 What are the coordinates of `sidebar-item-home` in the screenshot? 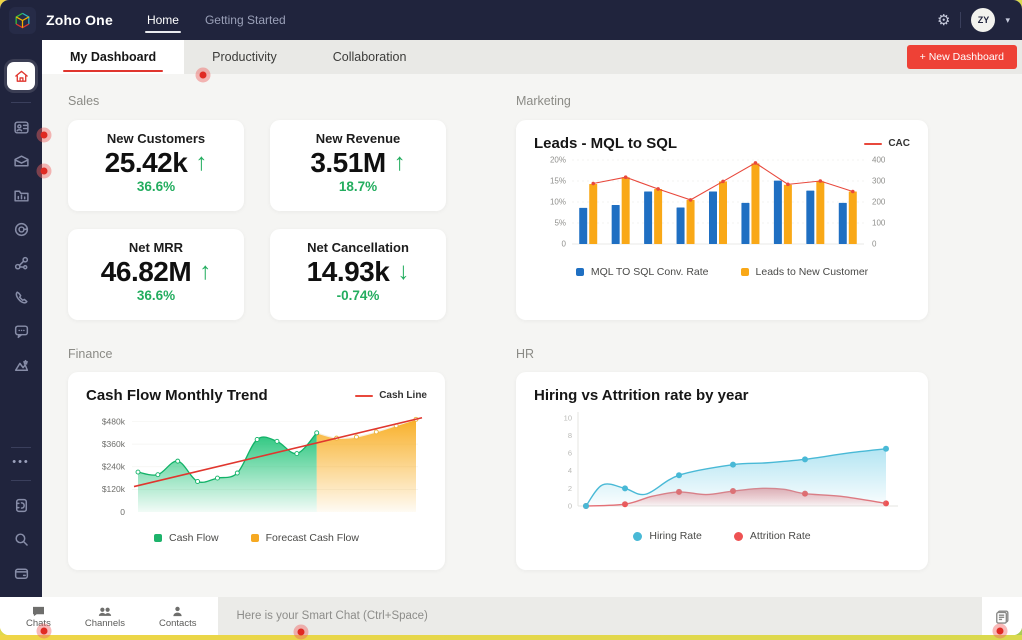 It's located at (21, 76).